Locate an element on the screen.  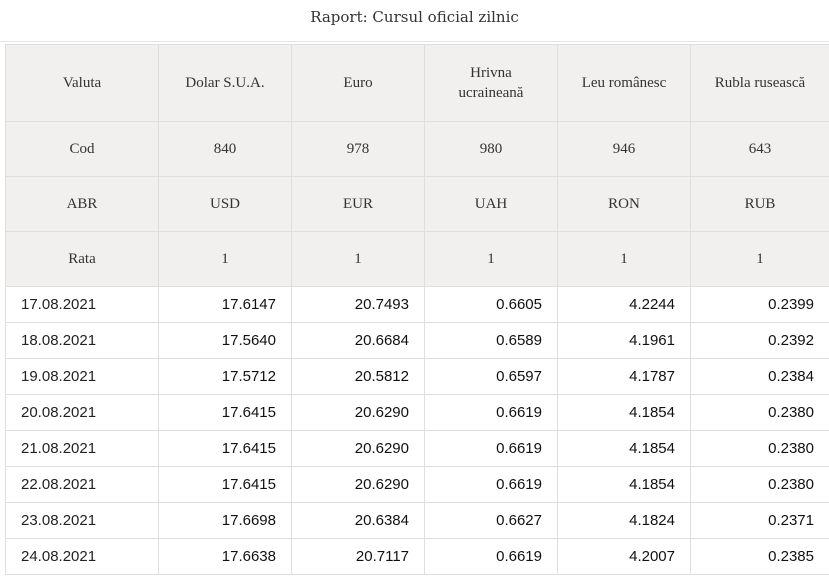
report-title: Raport: Cursul oficial zilnic is located at coordinates (414, 17).